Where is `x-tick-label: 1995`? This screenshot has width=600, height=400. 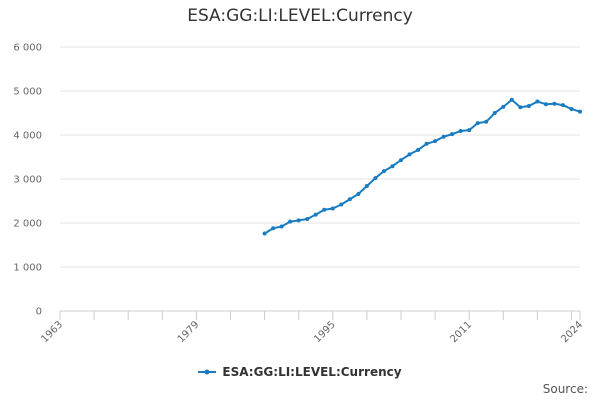 x-tick-label: 1995 is located at coordinates (325, 332).